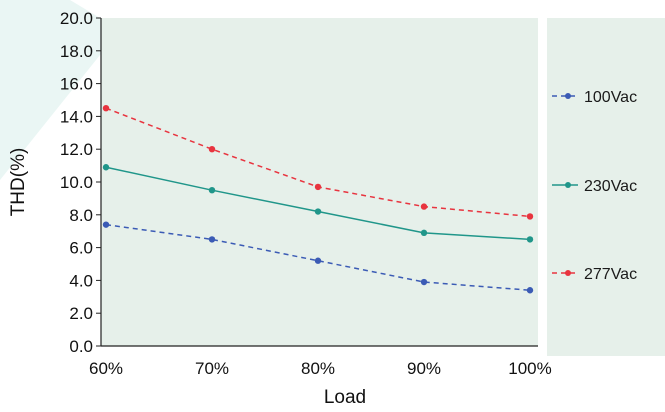  I want to click on x-axis-title: Load, so click(345, 397).